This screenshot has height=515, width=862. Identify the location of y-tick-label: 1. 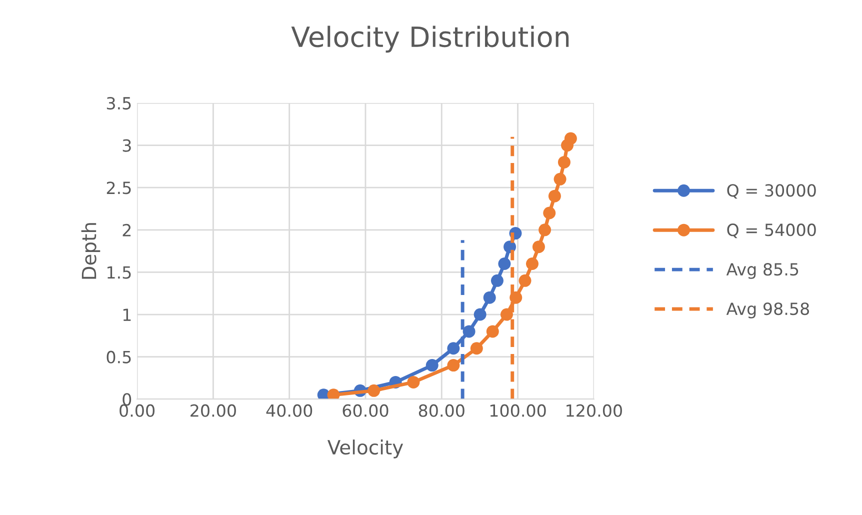
(127, 314).